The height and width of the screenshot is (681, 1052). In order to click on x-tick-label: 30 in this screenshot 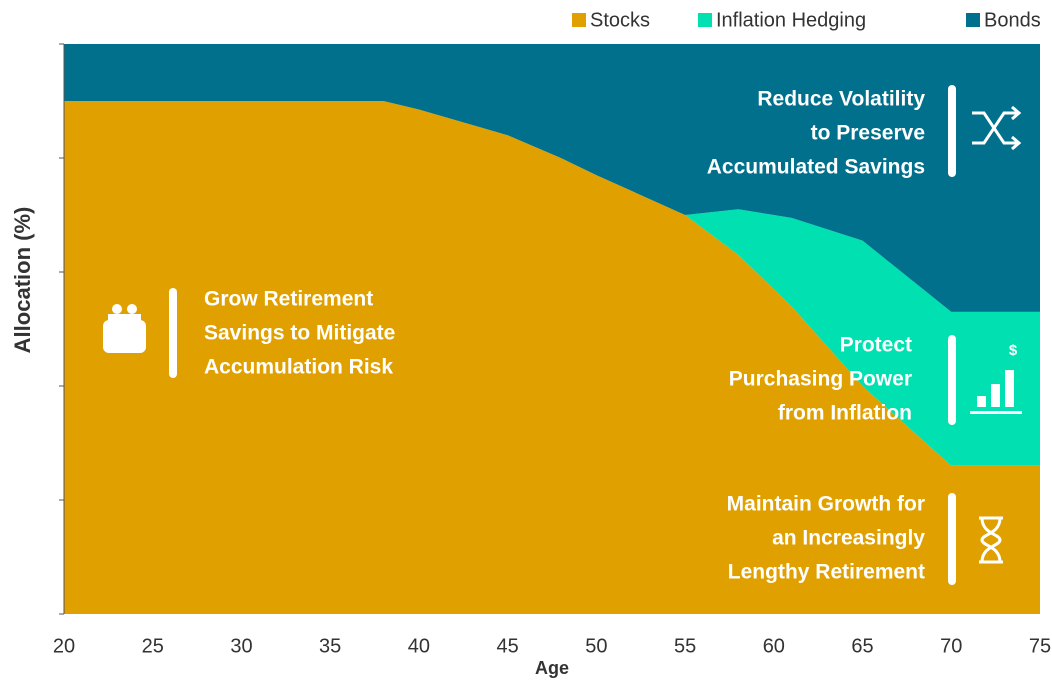, I will do `click(241, 646)`.